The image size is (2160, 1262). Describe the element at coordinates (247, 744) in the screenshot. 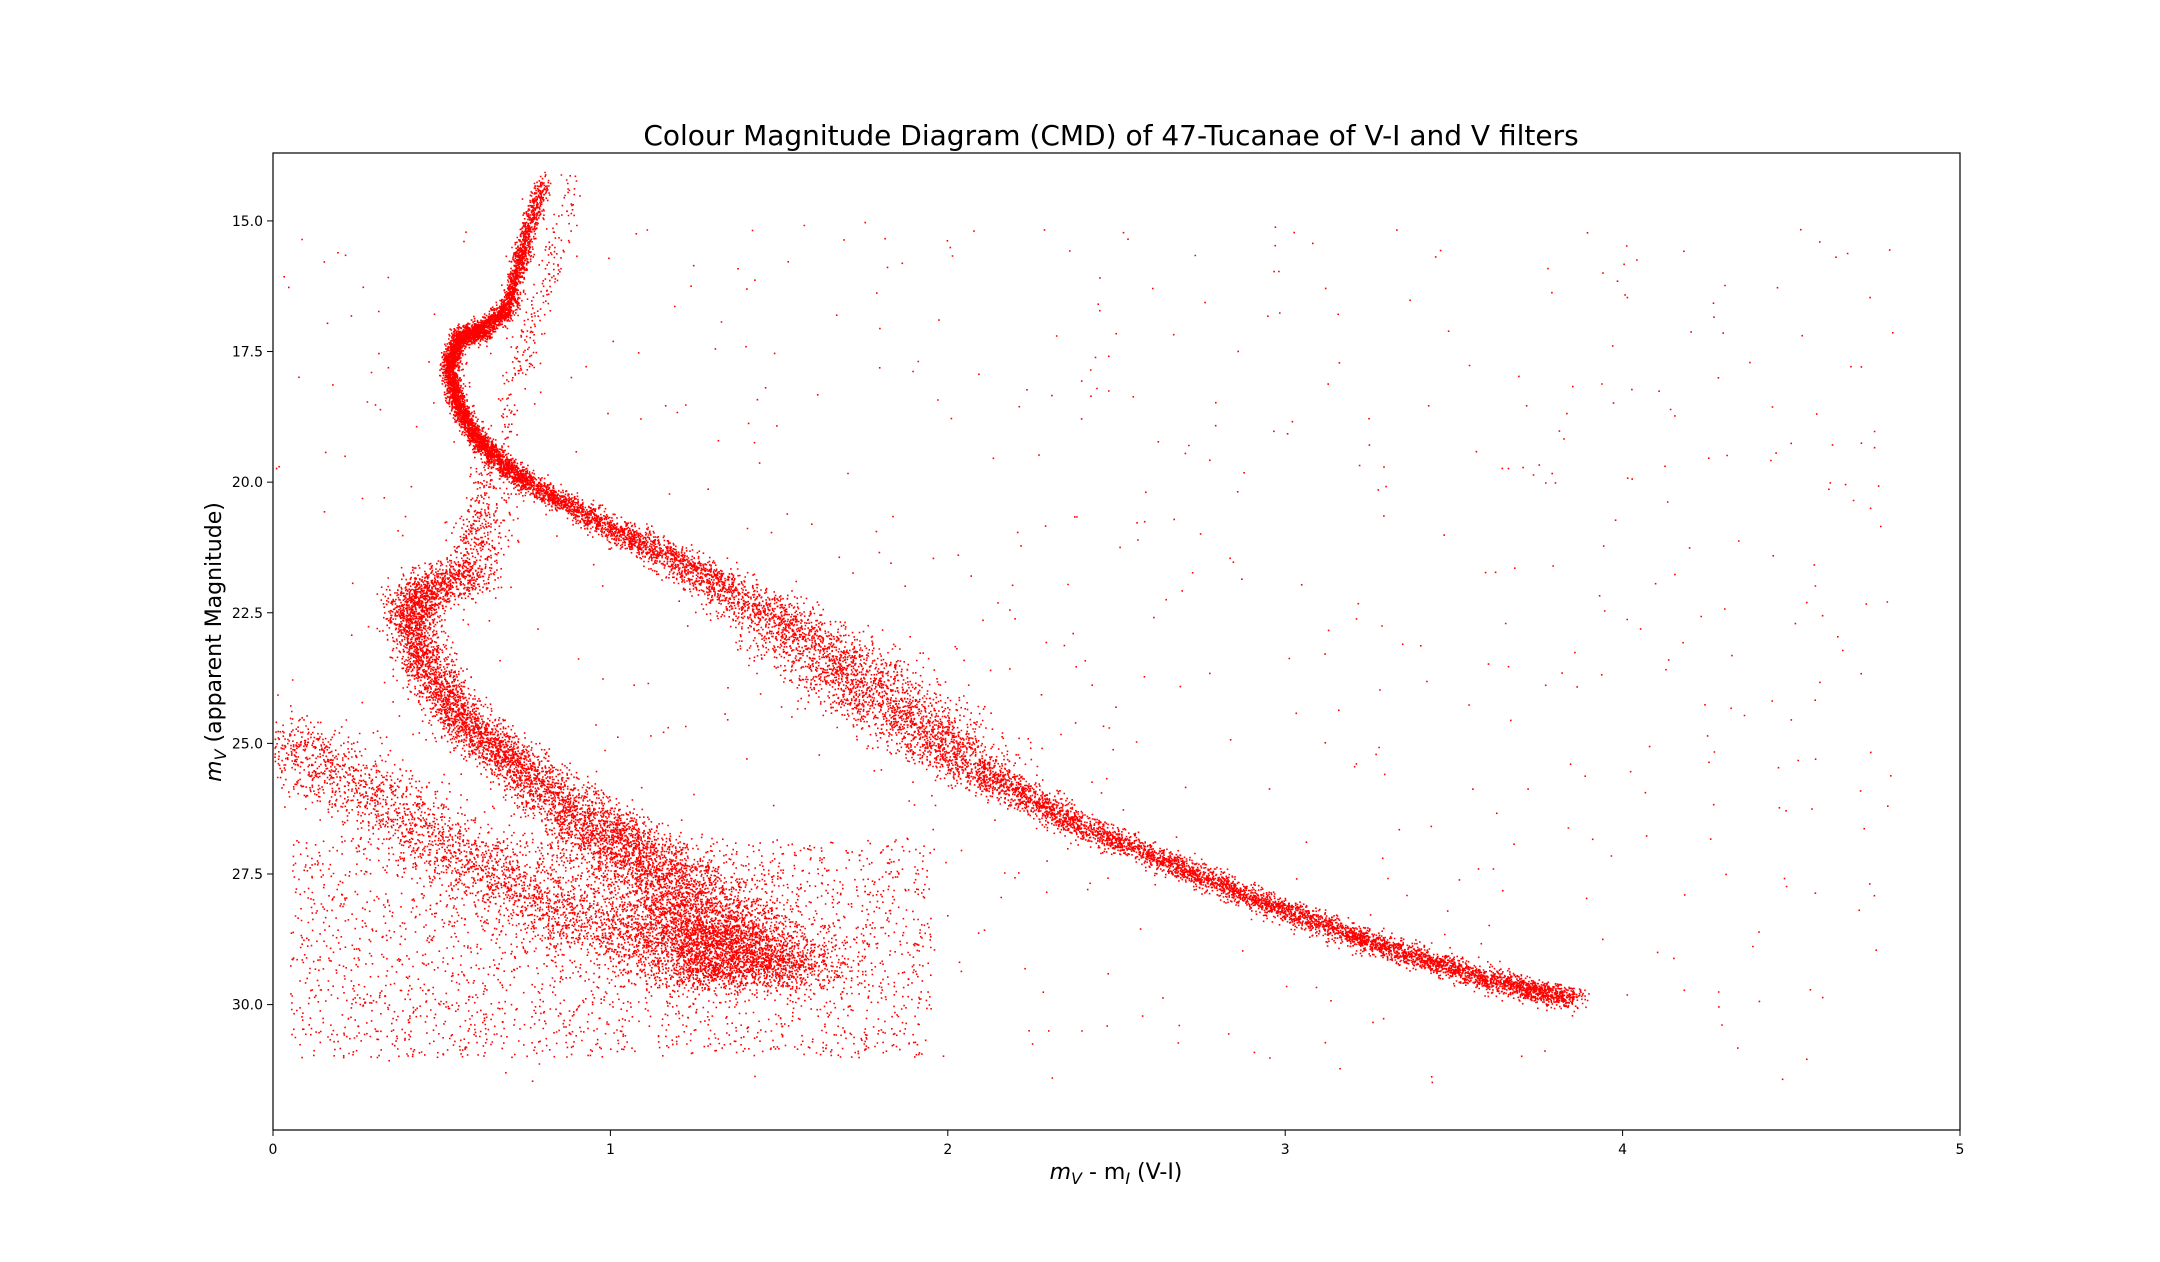

I see `y-tick-label: 25.0` at that location.